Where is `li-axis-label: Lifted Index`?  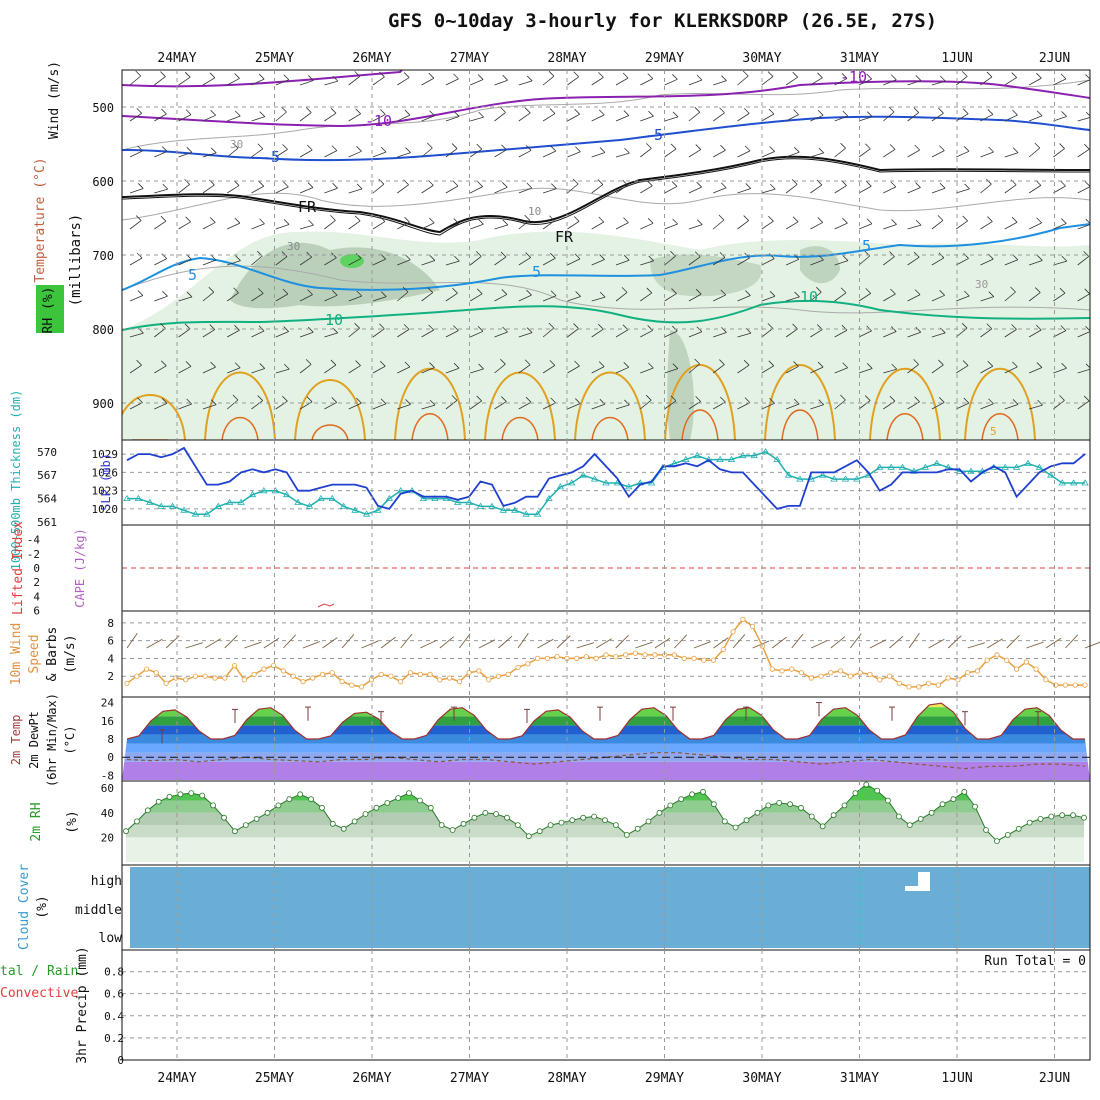 li-axis-label: Lifted Index is located at coordinates (18, 568).